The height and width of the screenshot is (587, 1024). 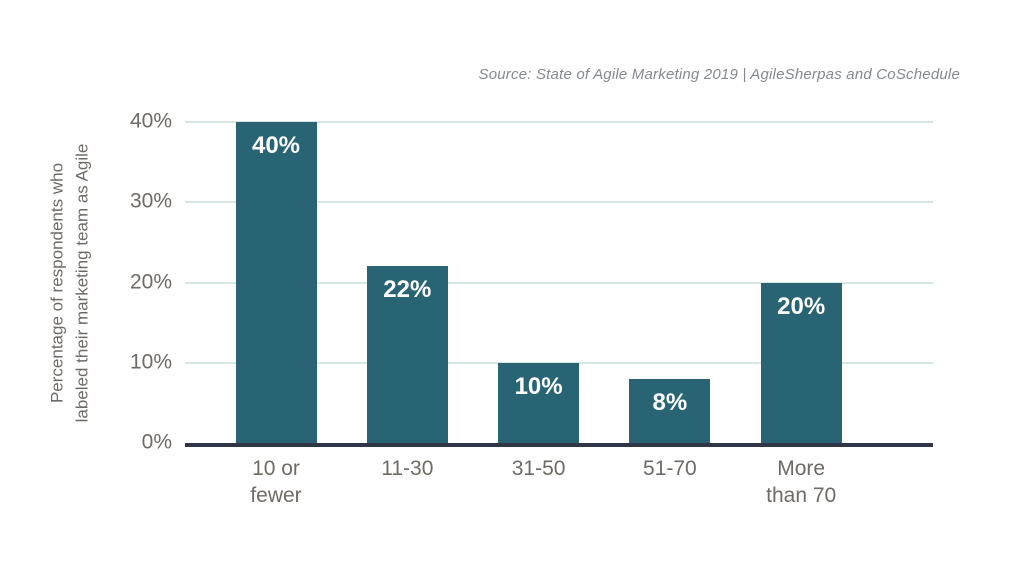 I want to click on bar-value-label: 22%, so click(x=407, y=290).